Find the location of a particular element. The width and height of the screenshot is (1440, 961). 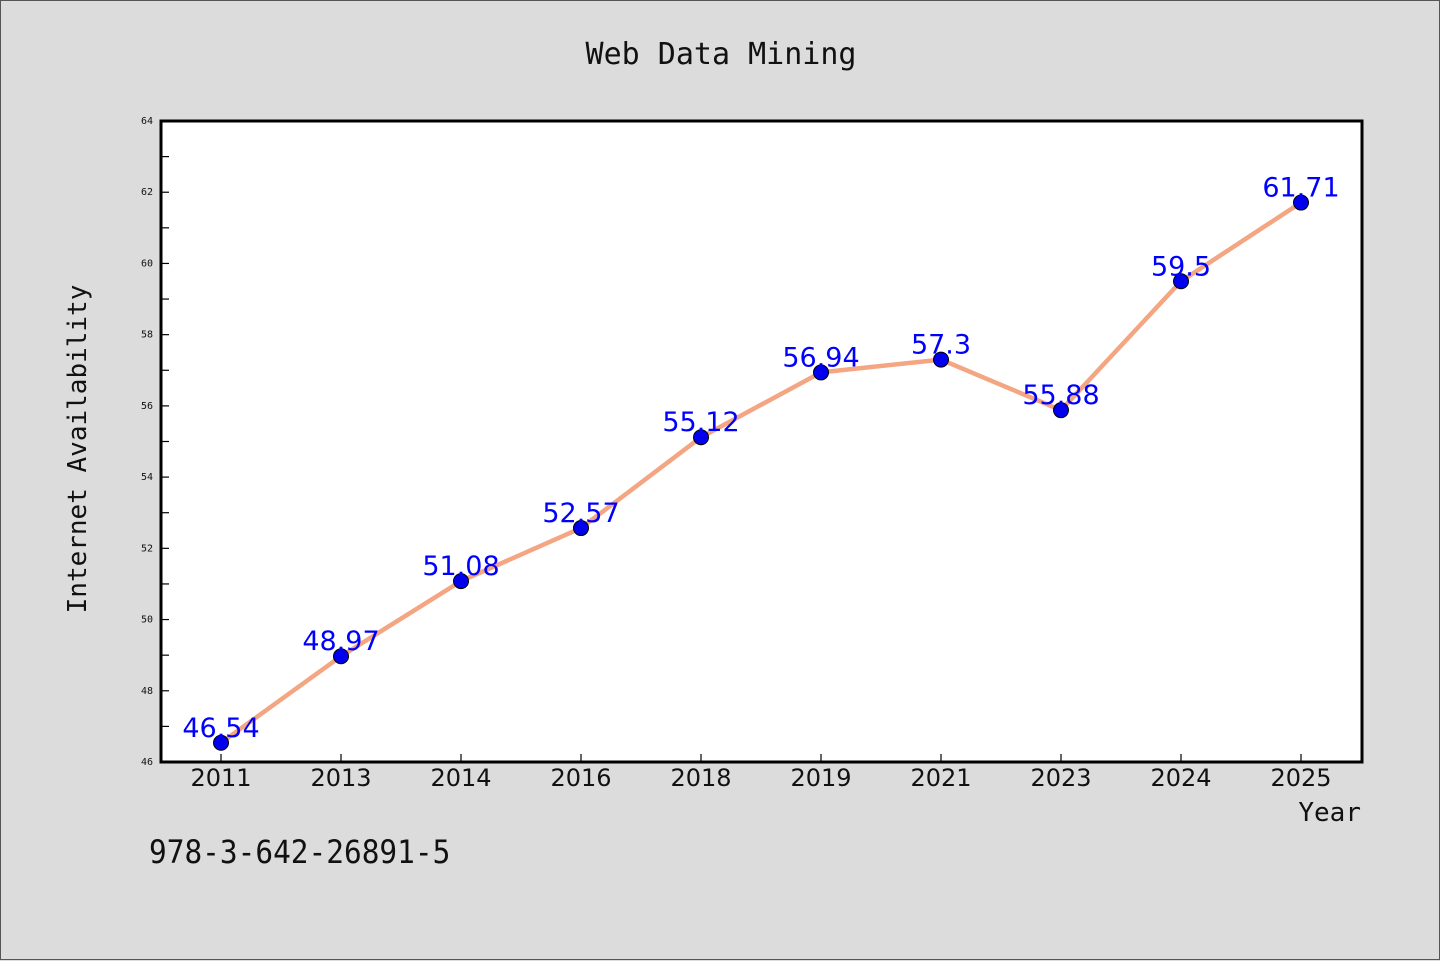

data-label: 46.54 is located at coordinates (220, 728).